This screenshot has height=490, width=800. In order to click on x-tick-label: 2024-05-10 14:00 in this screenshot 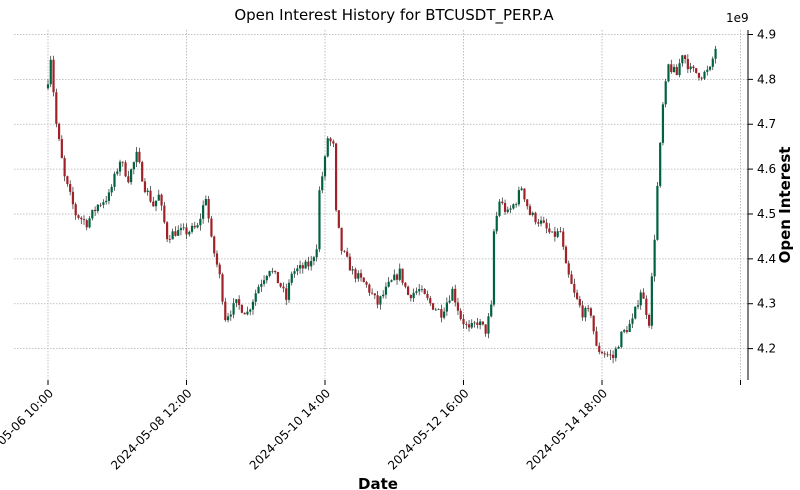, I will do `click(290, 429)`.